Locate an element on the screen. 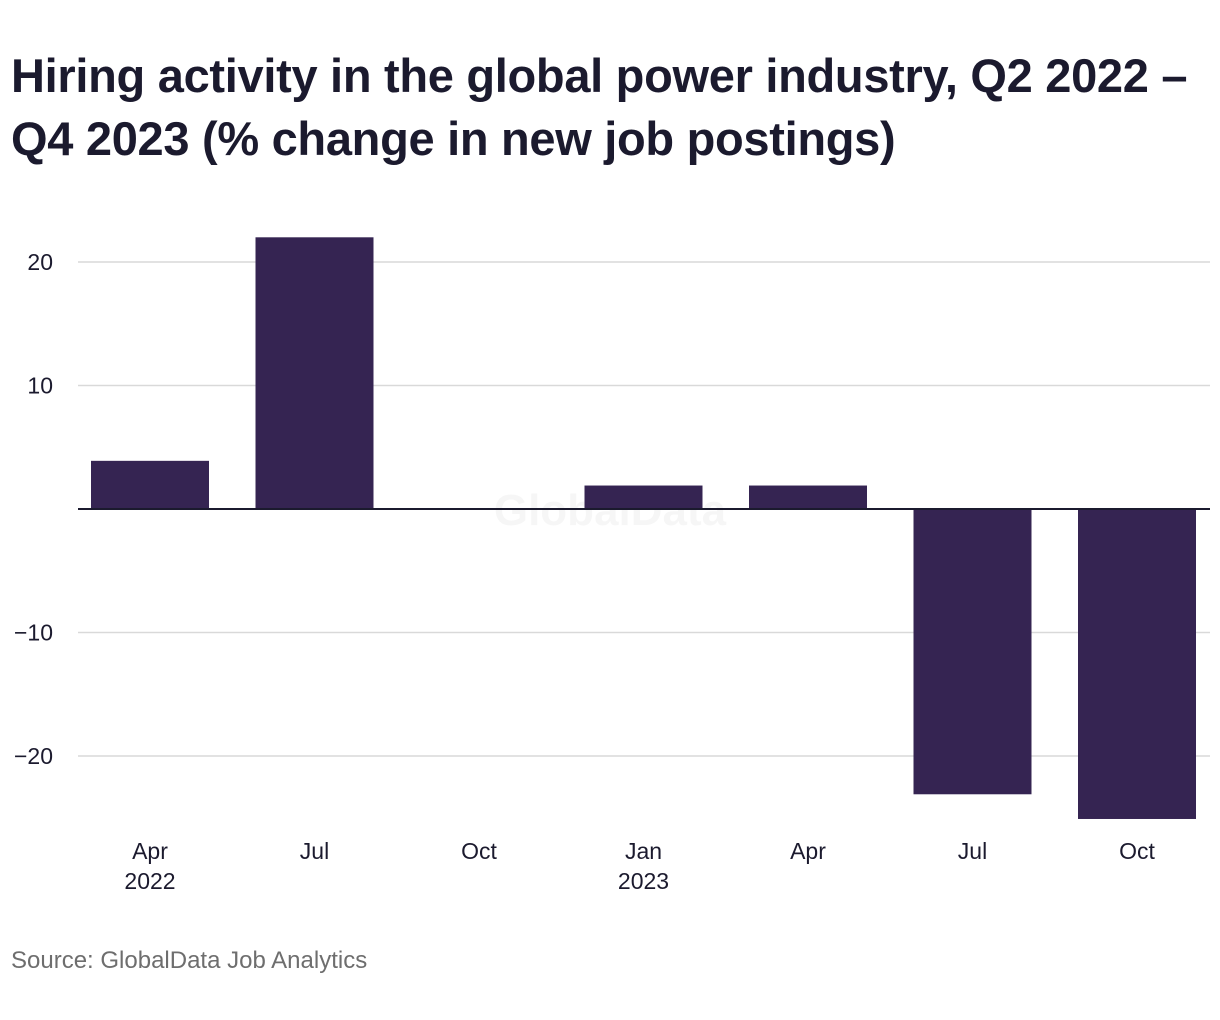 The image size is (1220, 1020). x-tick-year-label: 2023 is located at coordinates (643, 881).